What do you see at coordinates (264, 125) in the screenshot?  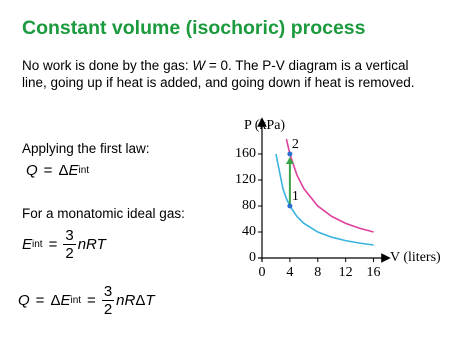 I see `y-axis-label: P (kPa)` at bounding box center [264, 125].